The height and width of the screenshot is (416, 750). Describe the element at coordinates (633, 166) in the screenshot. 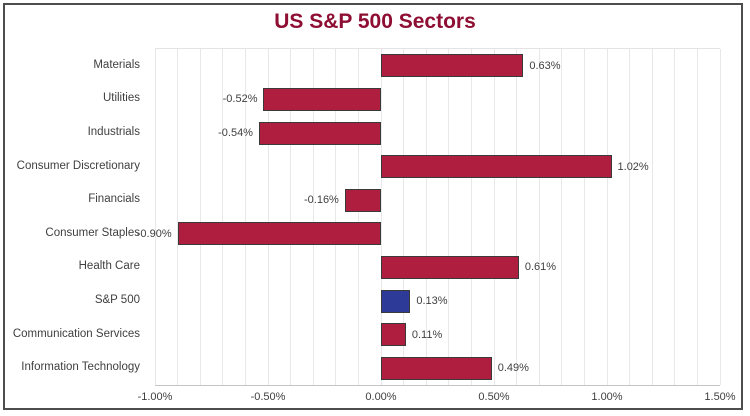

I see `value-label-consumer-discretionary: 1.02%` at that location.